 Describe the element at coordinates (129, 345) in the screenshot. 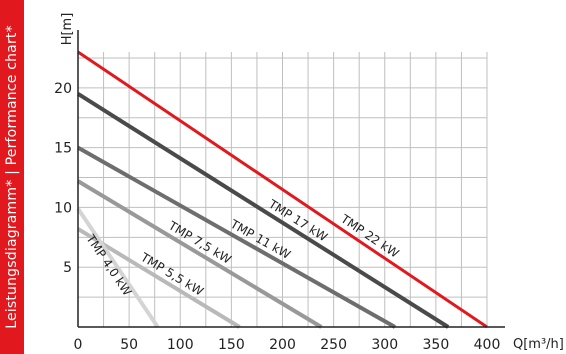

I see `x-tick-label: 50` at that location.